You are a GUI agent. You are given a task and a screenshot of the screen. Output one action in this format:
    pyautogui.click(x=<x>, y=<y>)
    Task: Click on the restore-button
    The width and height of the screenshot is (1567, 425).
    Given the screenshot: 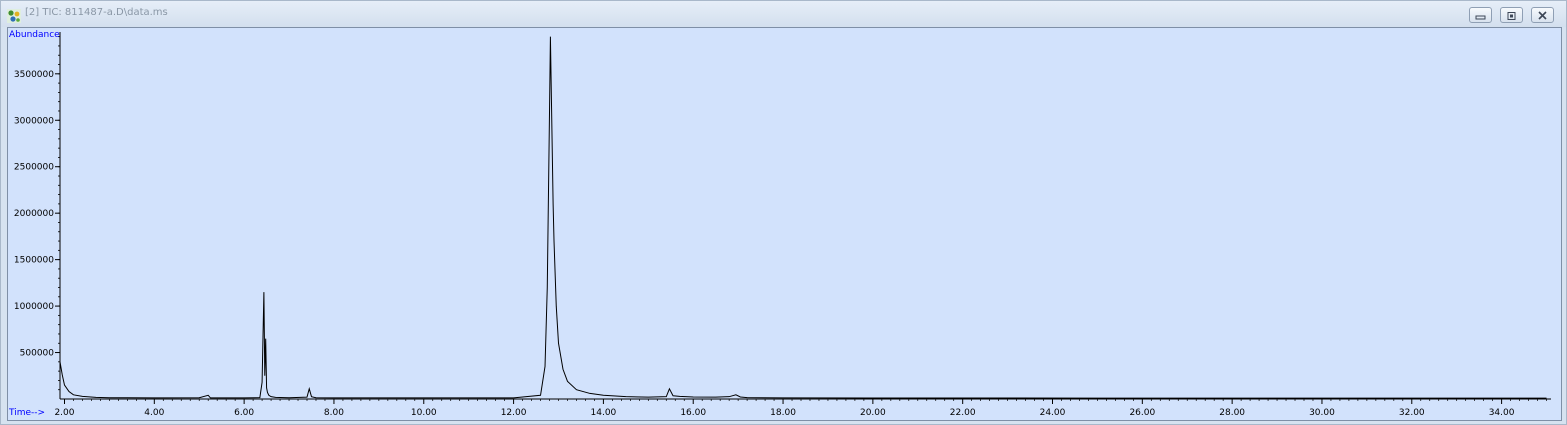 What is the action you would take?
    pyautogui.click(x=1511, y=15)
    